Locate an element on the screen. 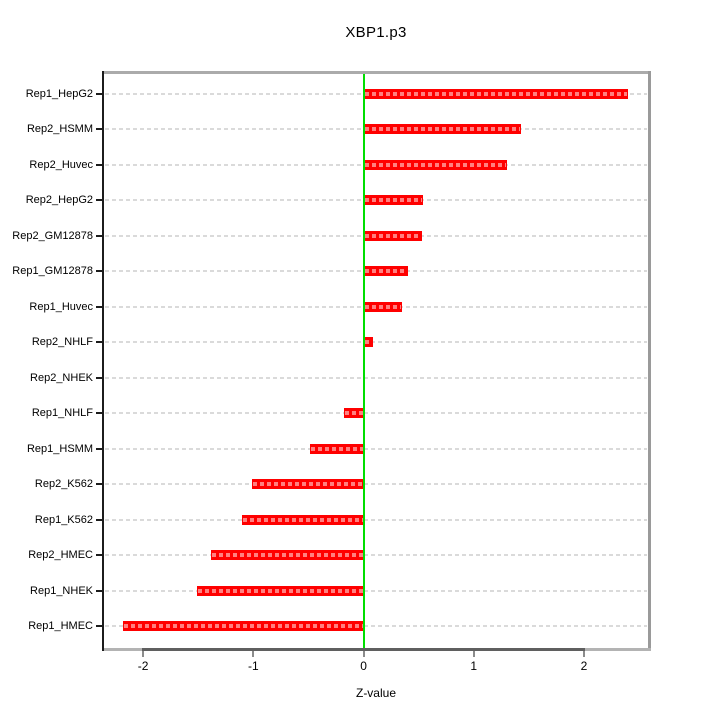 This screenshot has height=720, width=720. y-tick-label: Rep2_GM12878 is located at coordinates (52, 235).